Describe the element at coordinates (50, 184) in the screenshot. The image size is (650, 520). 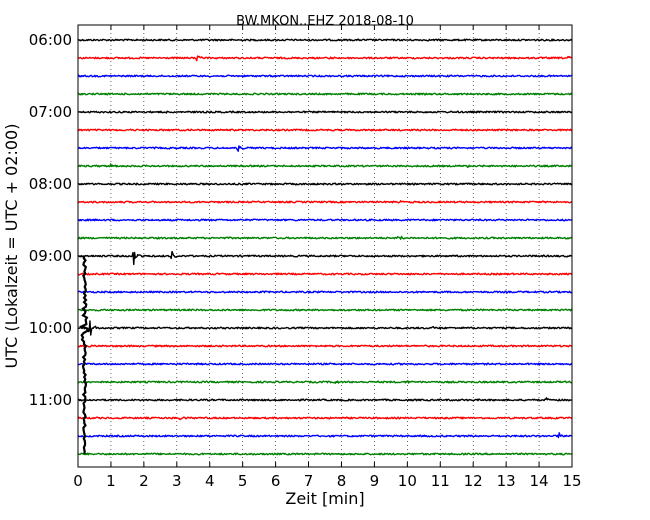
I see `y-tick-label: 08:00` at that location.